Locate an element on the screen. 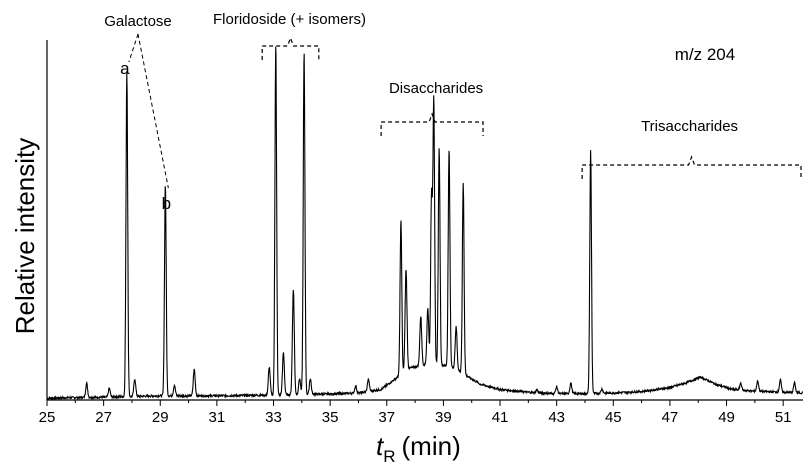 Image resolution: width=803 pixels, height=464 pixels. x-axis-label: tR (min) is located at coordinates (418, 447).